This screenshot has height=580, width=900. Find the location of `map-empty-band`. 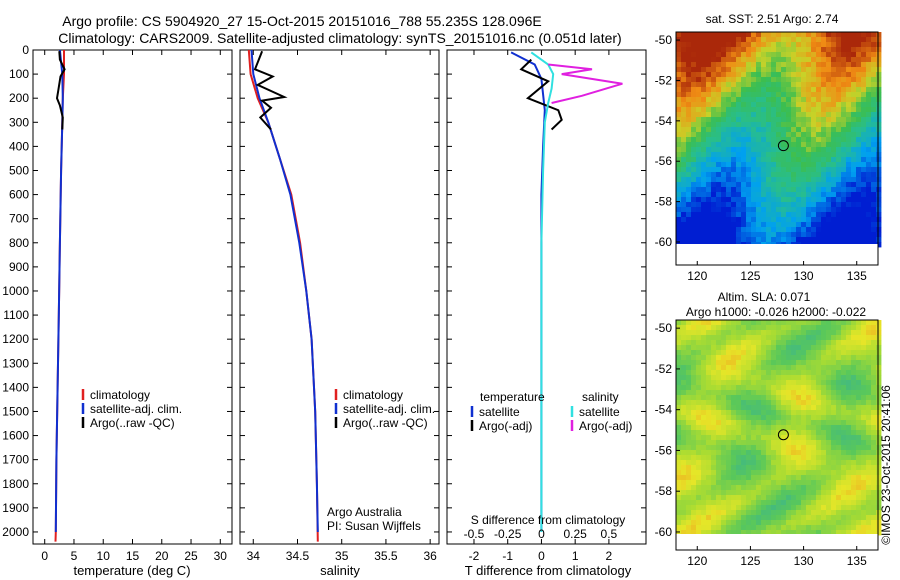

map-empty-band is located at coordinates (777, 254).